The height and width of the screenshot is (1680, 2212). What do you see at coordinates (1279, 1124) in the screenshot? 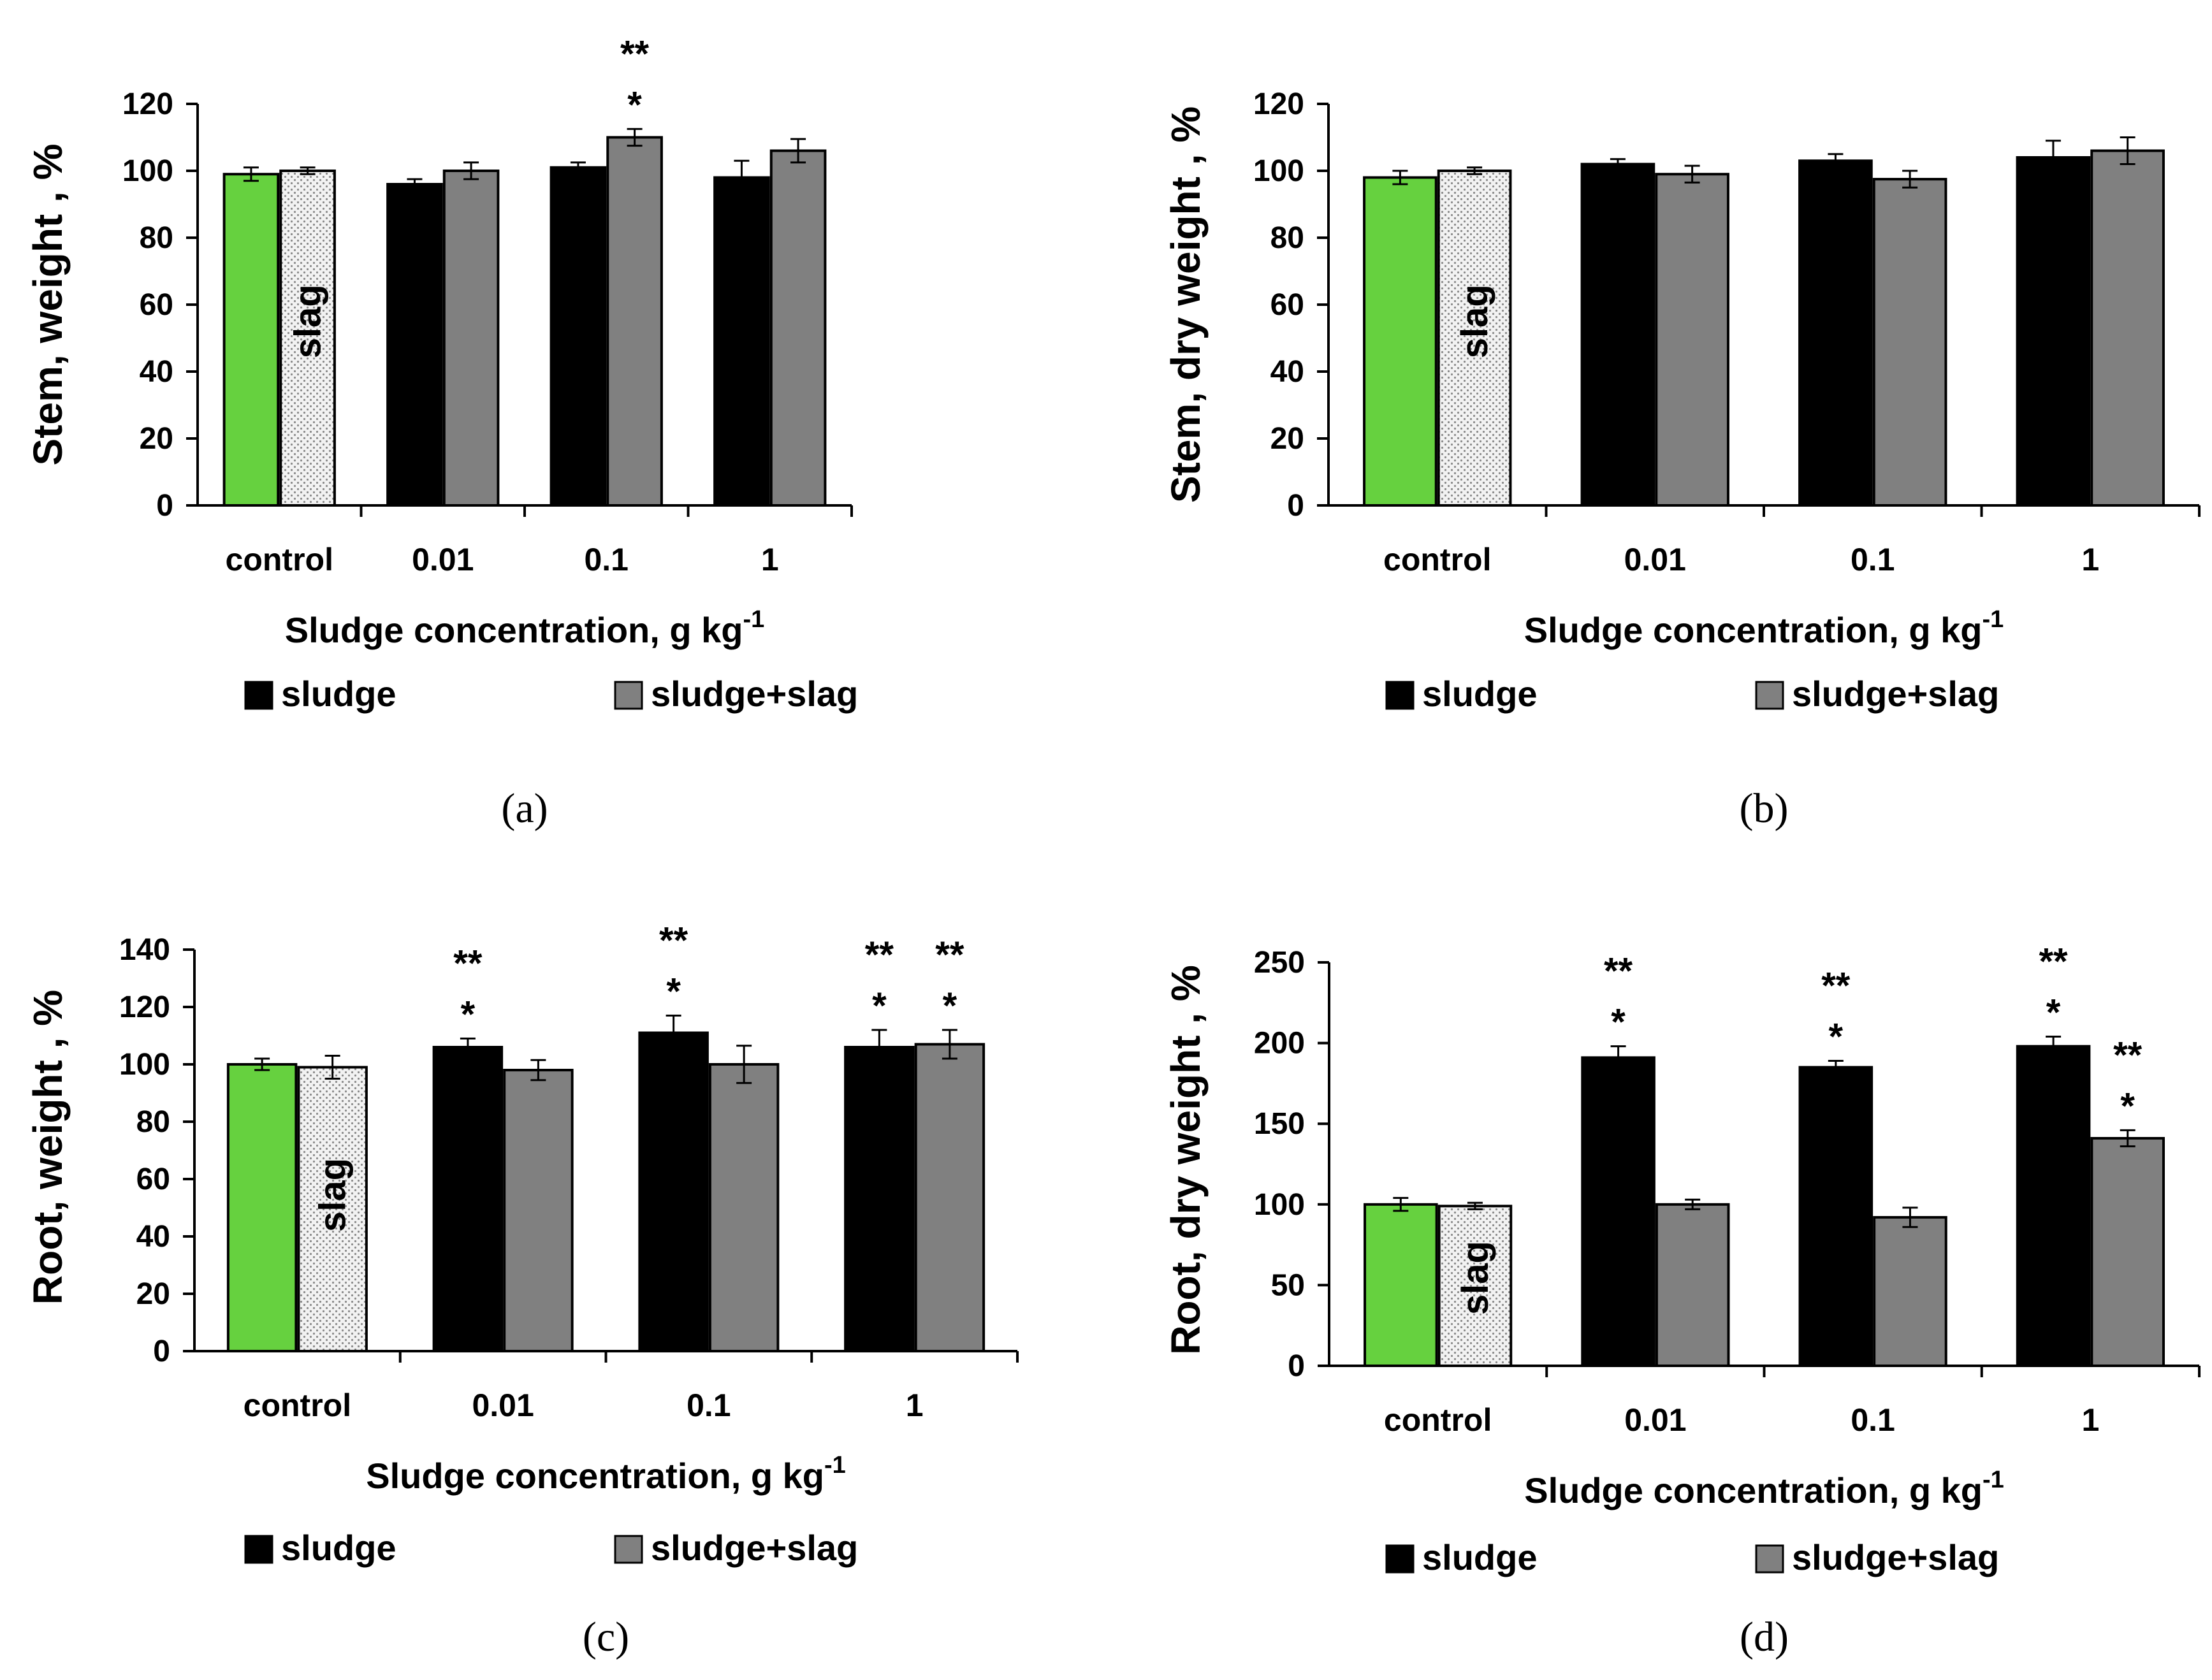
I see `y-tick-label: 150` at bounding box center [1279, 1124].